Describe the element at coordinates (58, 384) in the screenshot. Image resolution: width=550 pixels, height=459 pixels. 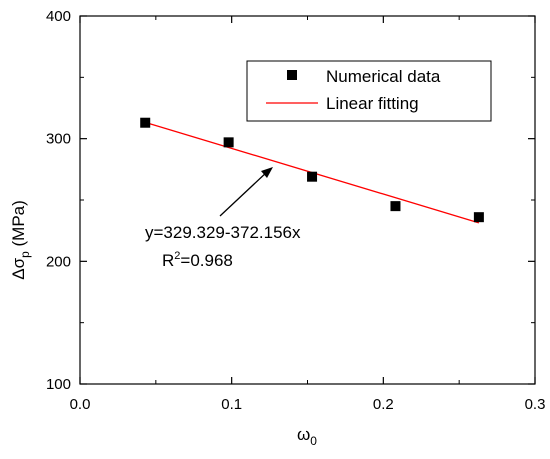
I see `y-tick-label: 100` at that location.